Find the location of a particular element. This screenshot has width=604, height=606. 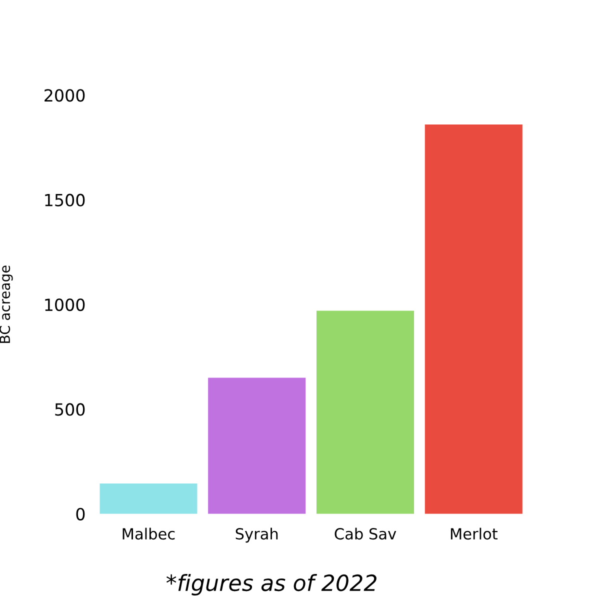

x-tick-label: Syrah is located at coordinates (257, 535).